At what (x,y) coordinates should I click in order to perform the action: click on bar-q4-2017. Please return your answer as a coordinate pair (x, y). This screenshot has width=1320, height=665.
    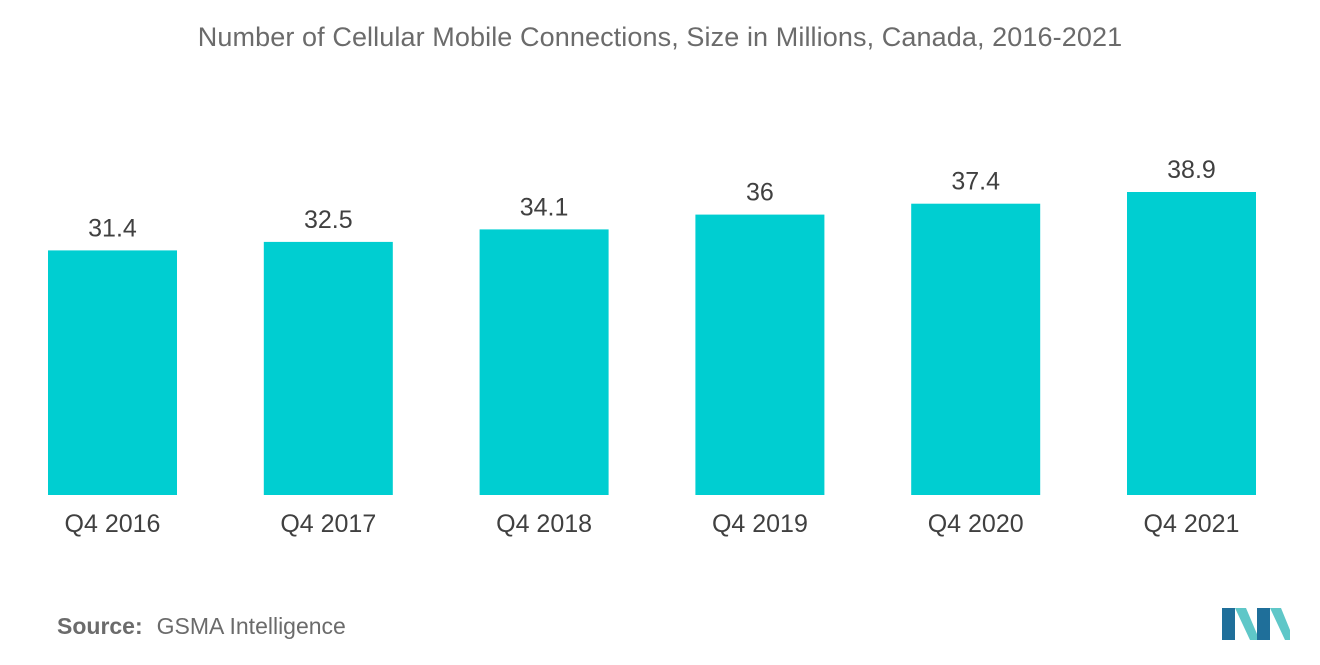
    Looking at the image, I should click on (328, 368).